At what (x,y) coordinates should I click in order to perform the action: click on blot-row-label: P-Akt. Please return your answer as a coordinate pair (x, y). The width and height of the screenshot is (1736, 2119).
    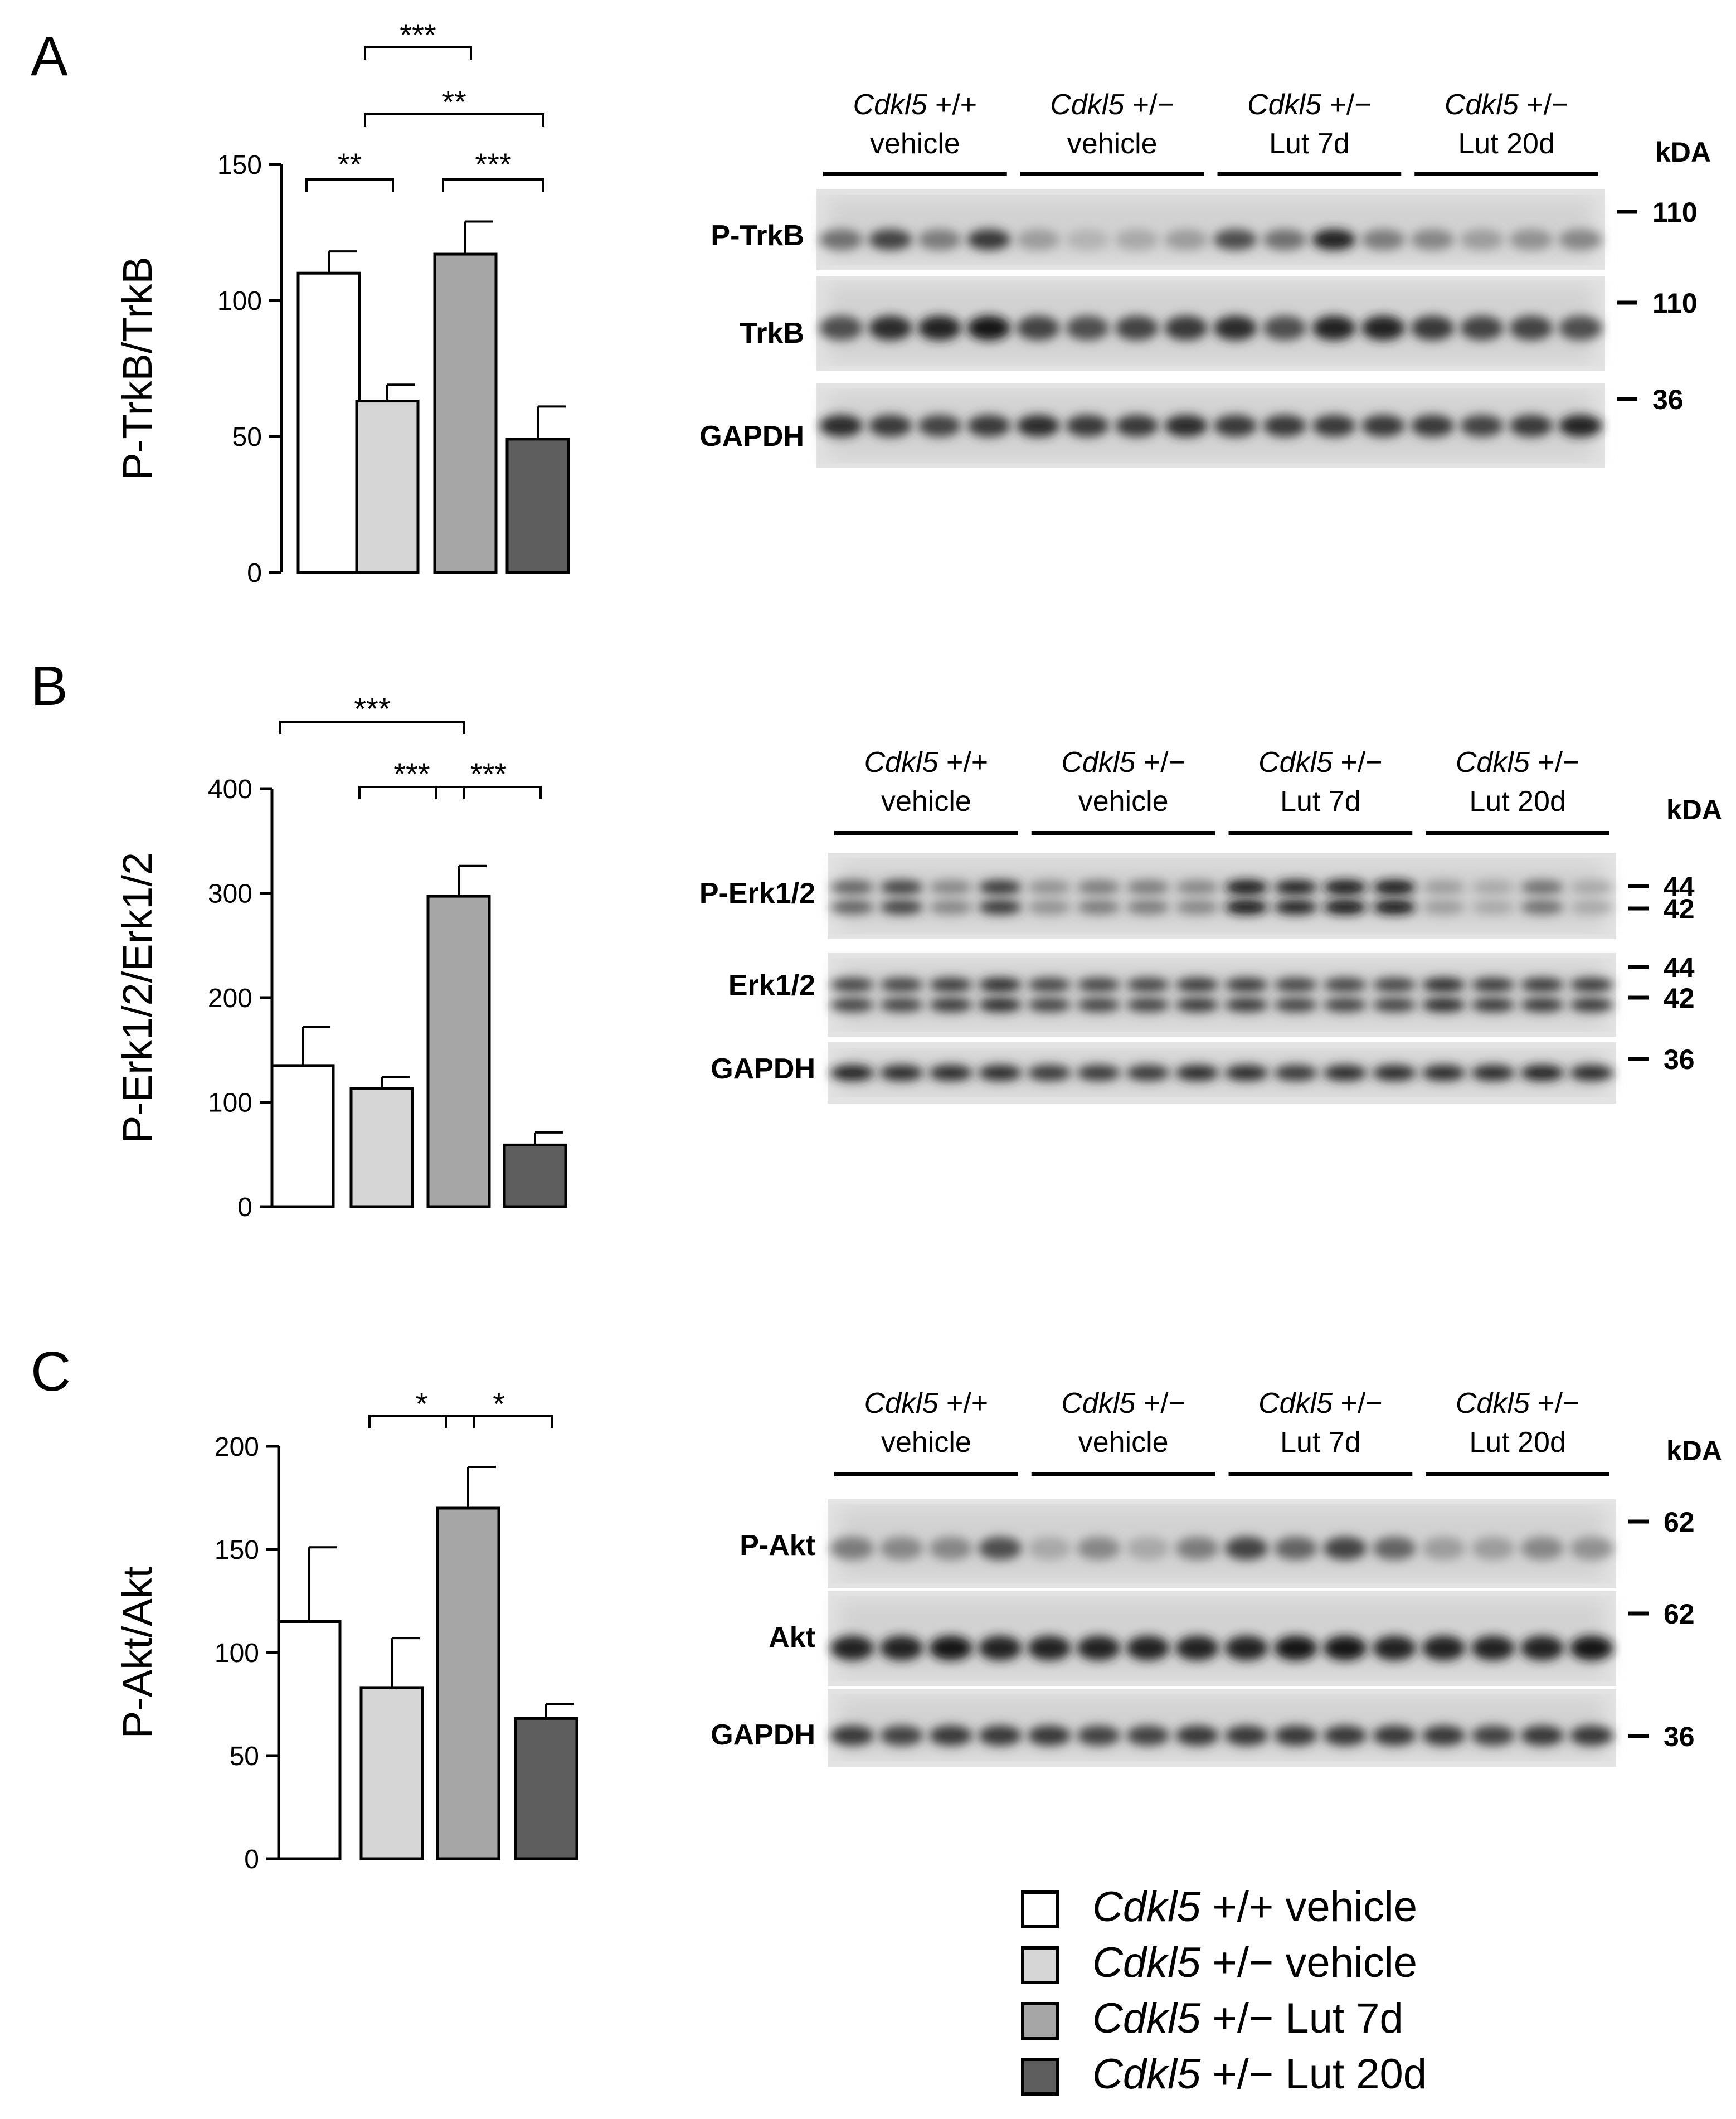
    Looking at the image, I should click on (777, 1545).